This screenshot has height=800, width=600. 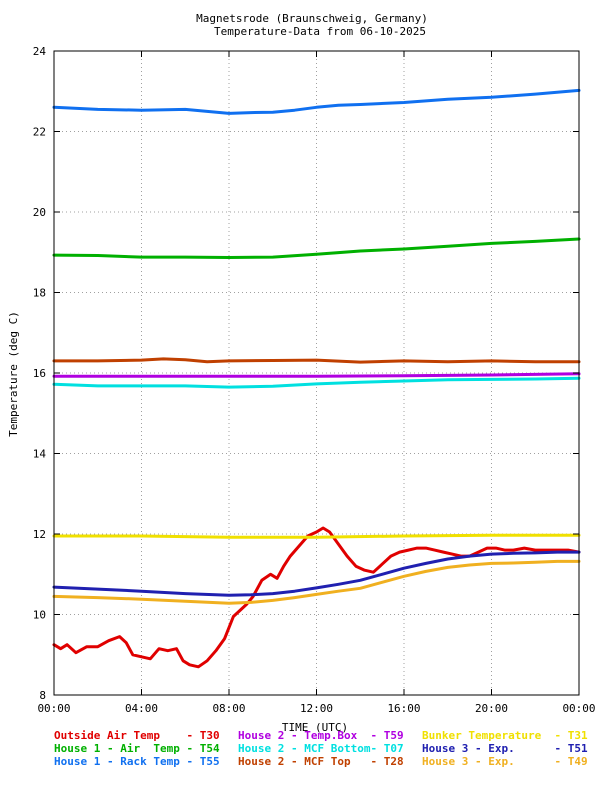 What do you see at coordinates (403, 708) in the screenshot?
I see `x-tick-label: 16:00` at bounding box center [403, 708].